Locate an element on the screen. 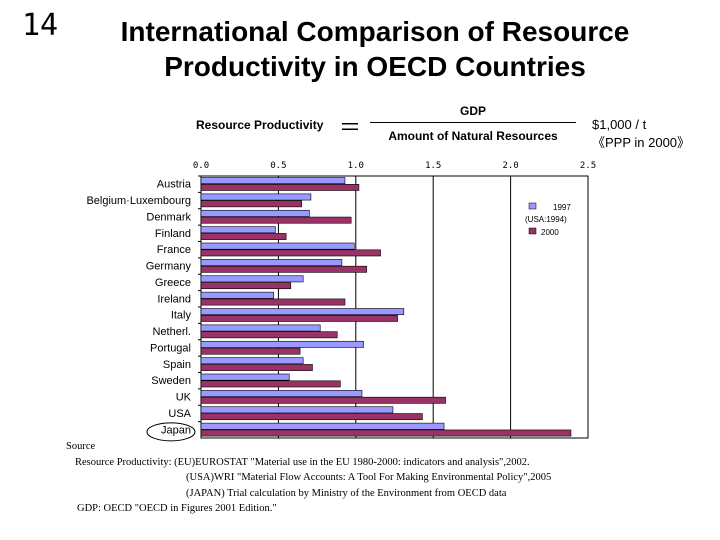  category-label: Greece is located at coordinates (173, 283).